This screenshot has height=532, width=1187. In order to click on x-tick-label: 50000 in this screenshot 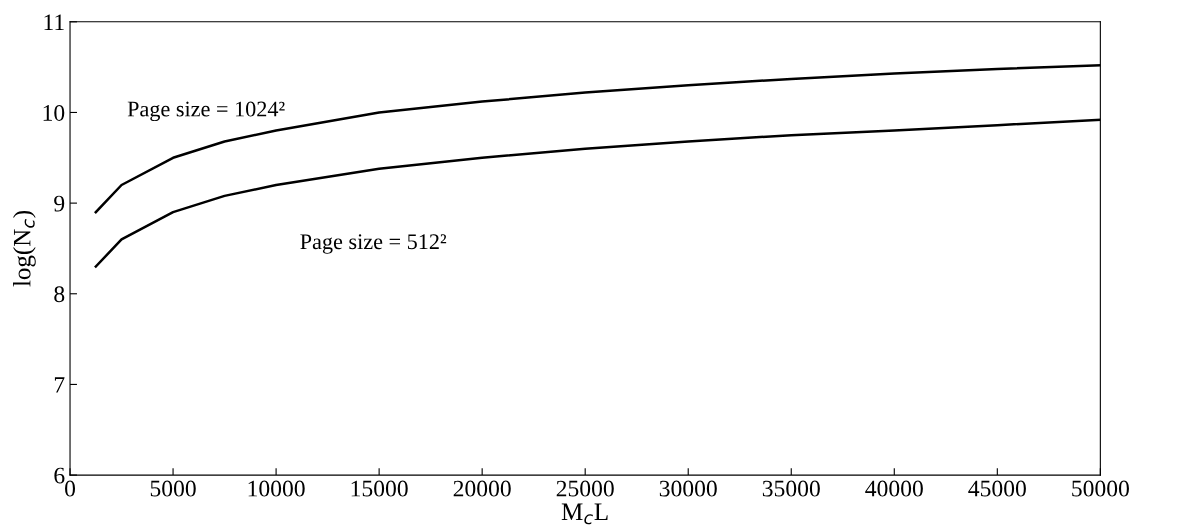, I will do `click(1100, 488)`.